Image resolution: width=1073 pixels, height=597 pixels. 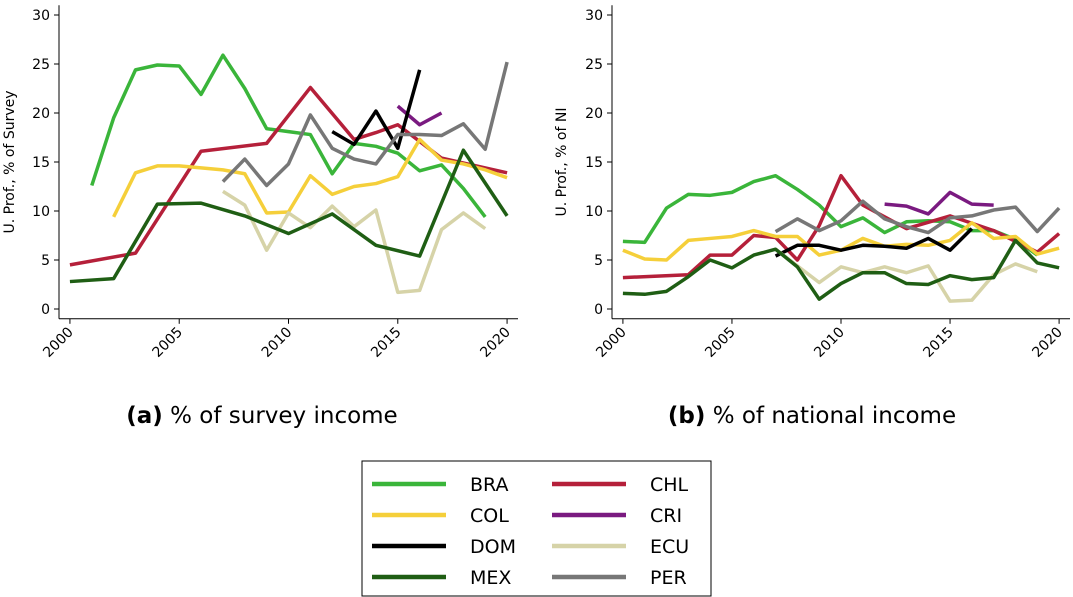 What do you see at coordinates (284, 416) in the screenshot?
I see `caption-text: % of survey income` at bounding box center [284, 416].